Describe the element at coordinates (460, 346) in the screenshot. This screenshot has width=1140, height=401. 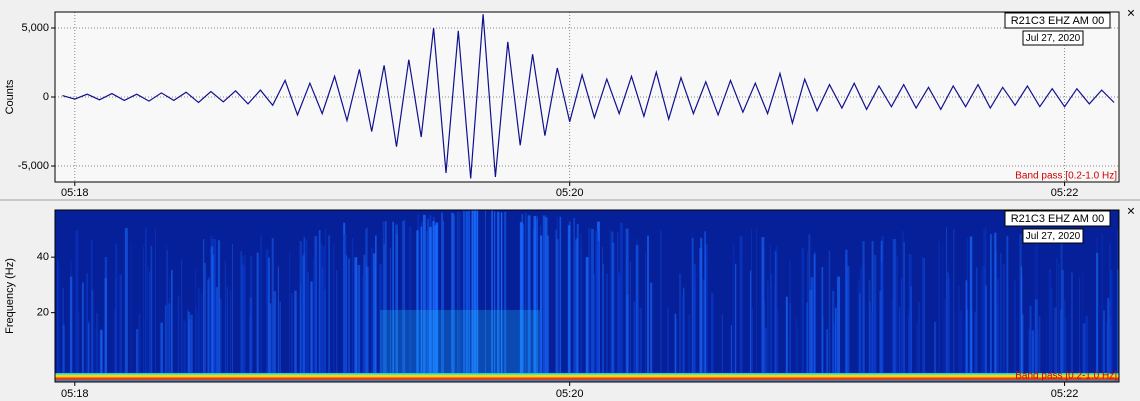
I see `spectrogram-glow` at that location.